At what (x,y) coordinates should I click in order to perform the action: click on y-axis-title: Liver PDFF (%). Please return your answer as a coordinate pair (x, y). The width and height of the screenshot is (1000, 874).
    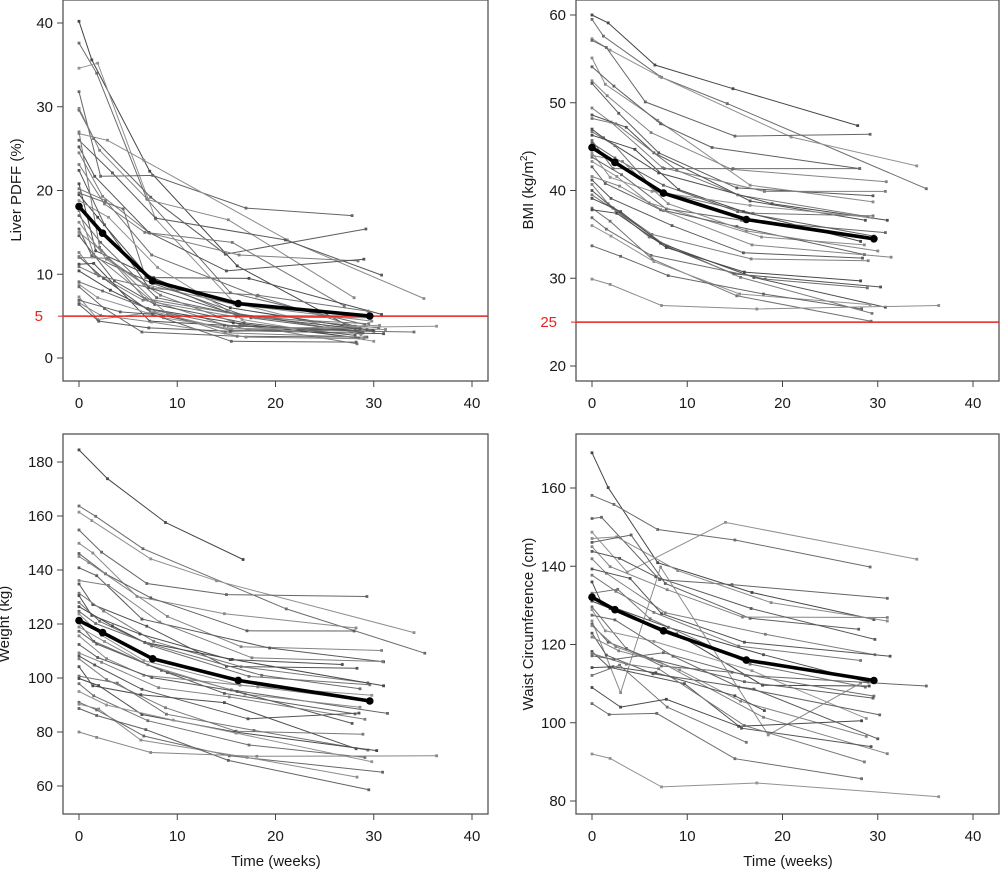
    Looking at the image, I should click on (16, 189).